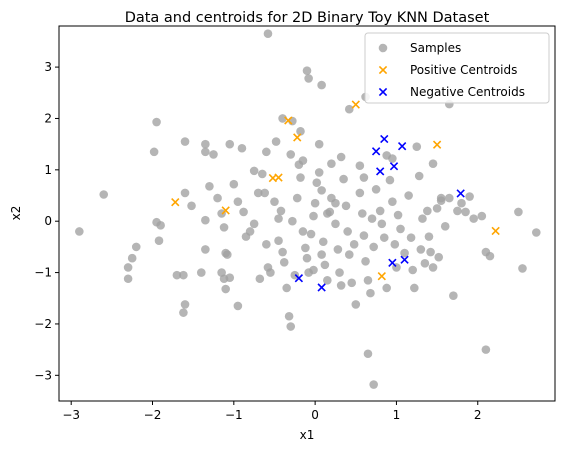  I want to click on y-tick-label: 1, so click(48, 170).